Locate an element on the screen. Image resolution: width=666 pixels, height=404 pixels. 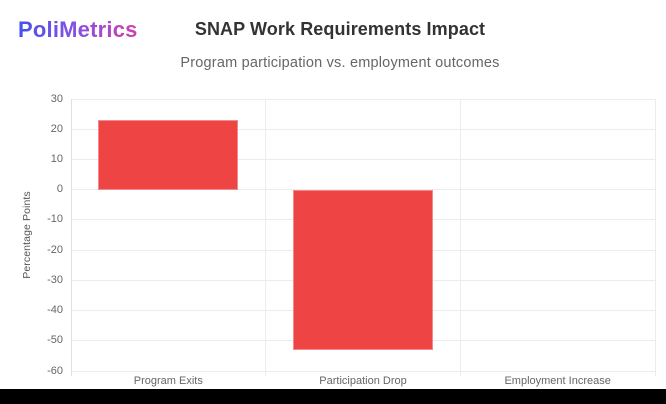
y-axis-tick: 10 is located at coordinates (56, 158).